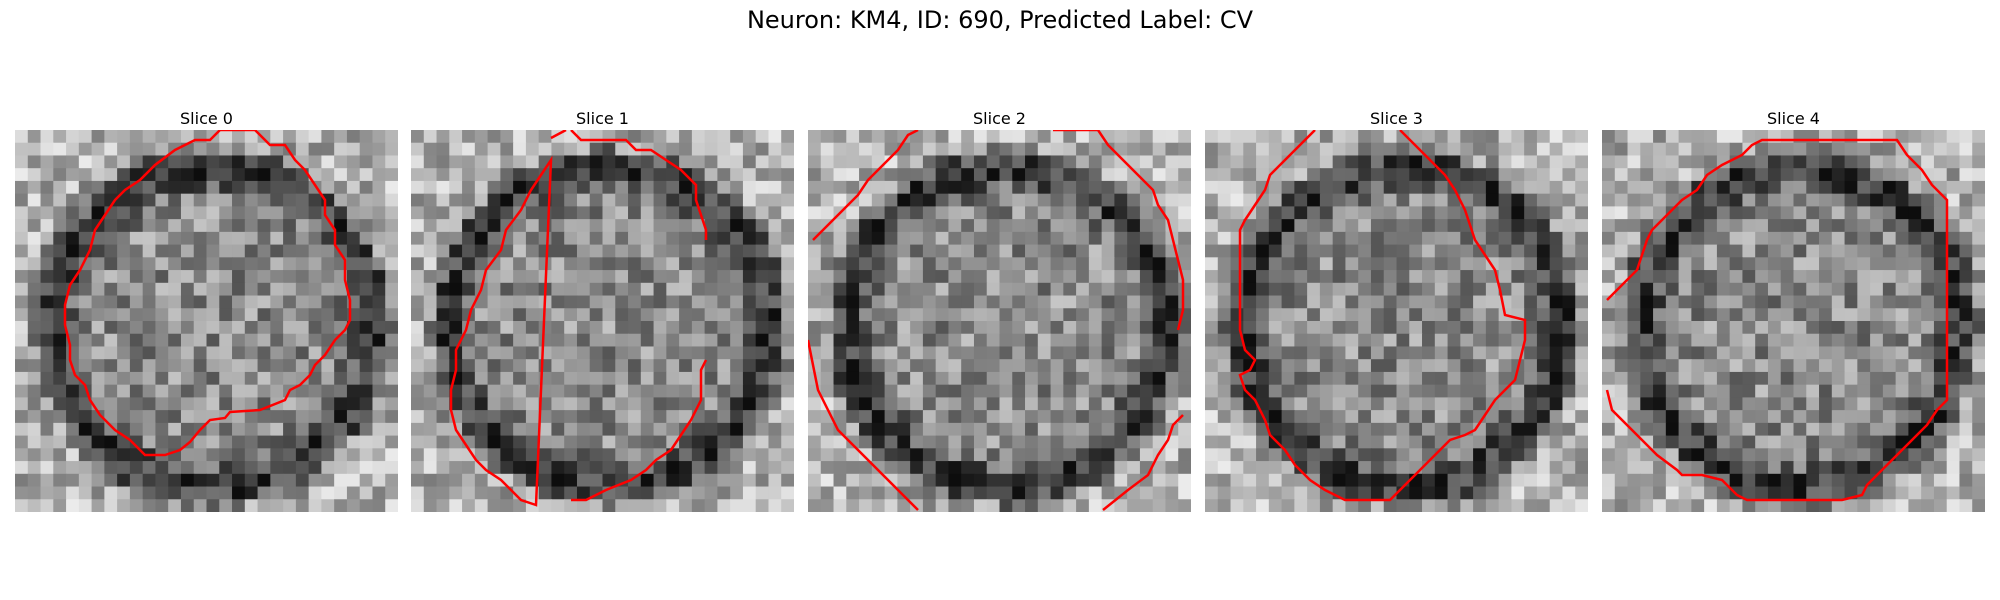 This screenshot has width=2000, height=600. I want to click on slice-title: Slice 1, so click(602, 118).